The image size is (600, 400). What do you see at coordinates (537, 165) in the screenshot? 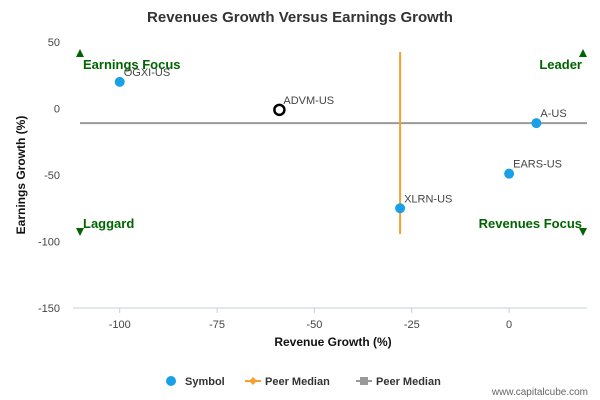
I see `data-point-label: EARS-US` at bounding box center [537, 165].